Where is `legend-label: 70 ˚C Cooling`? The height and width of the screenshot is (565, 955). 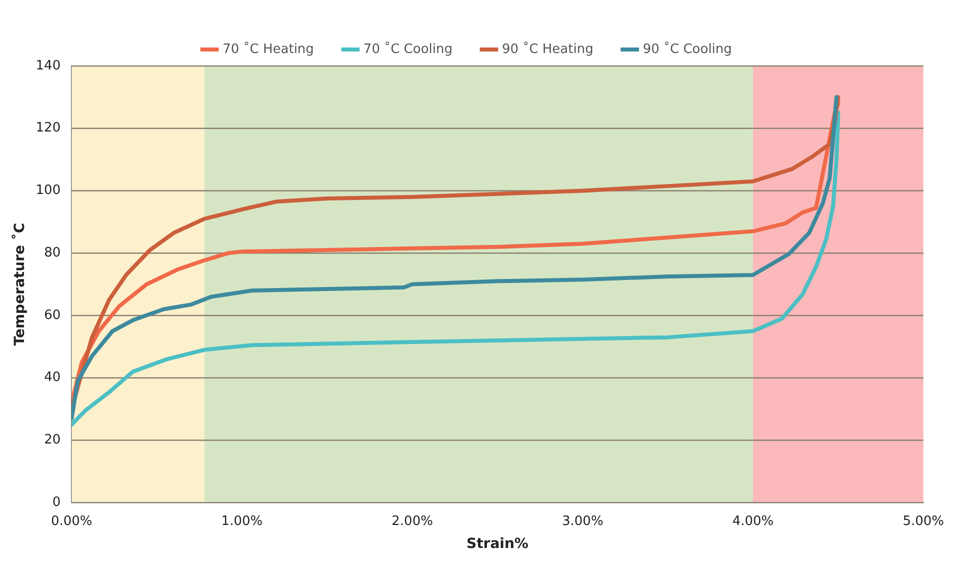
legend-label: 70 ˚C Cooling is located at coordinates (408, 48).